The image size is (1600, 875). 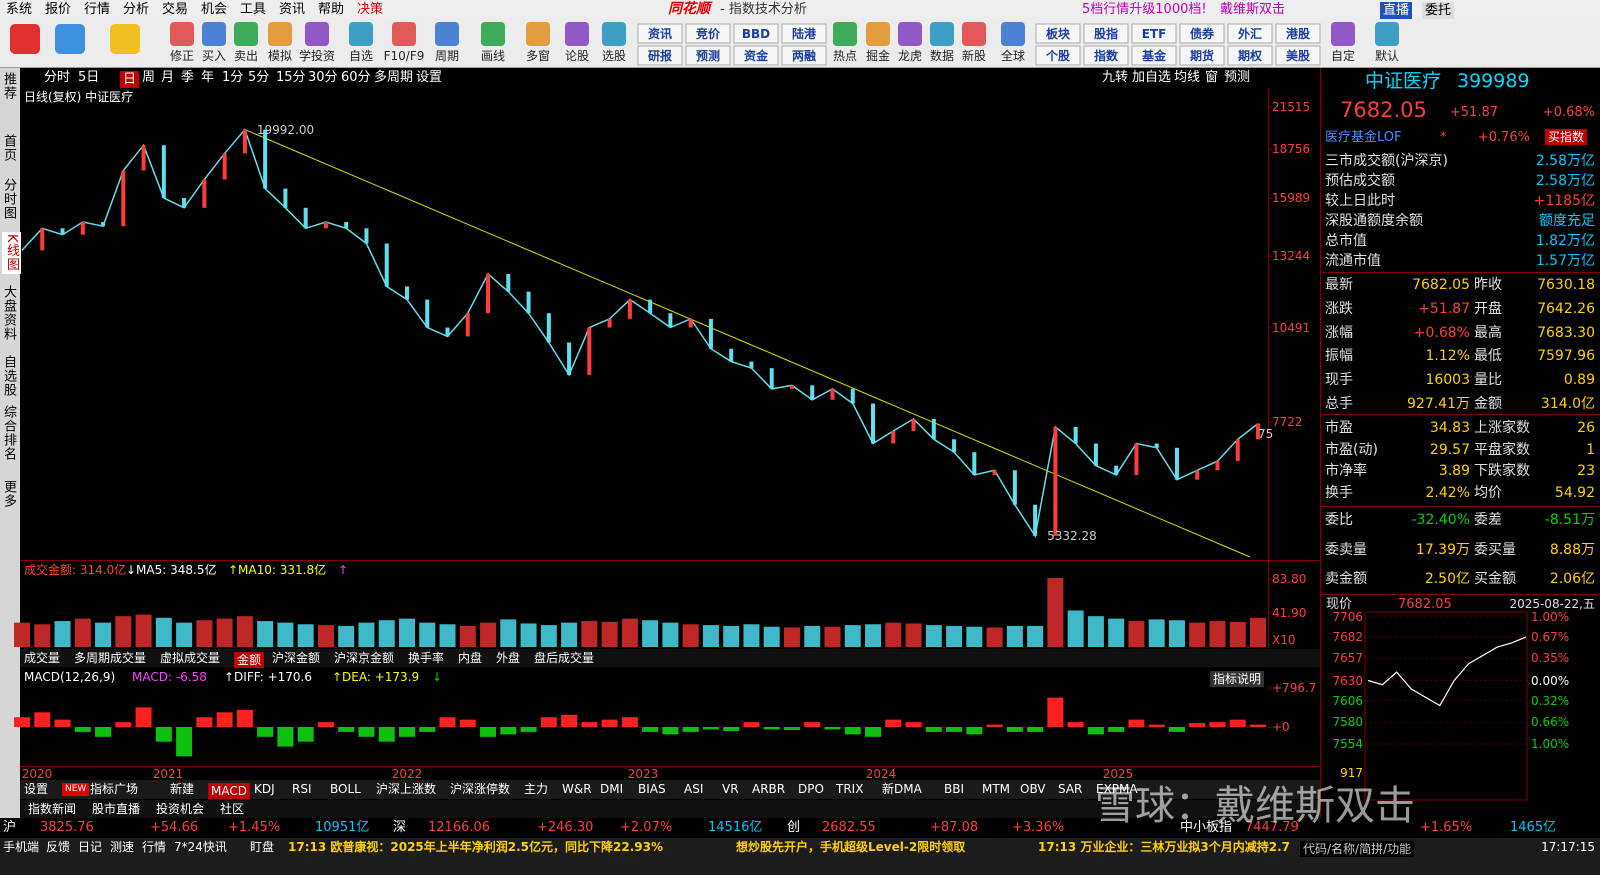 What do you see at coordinates (756, 56) in the screenshot?
I see `grid-button: 资金` at bounding box center [756, 56].